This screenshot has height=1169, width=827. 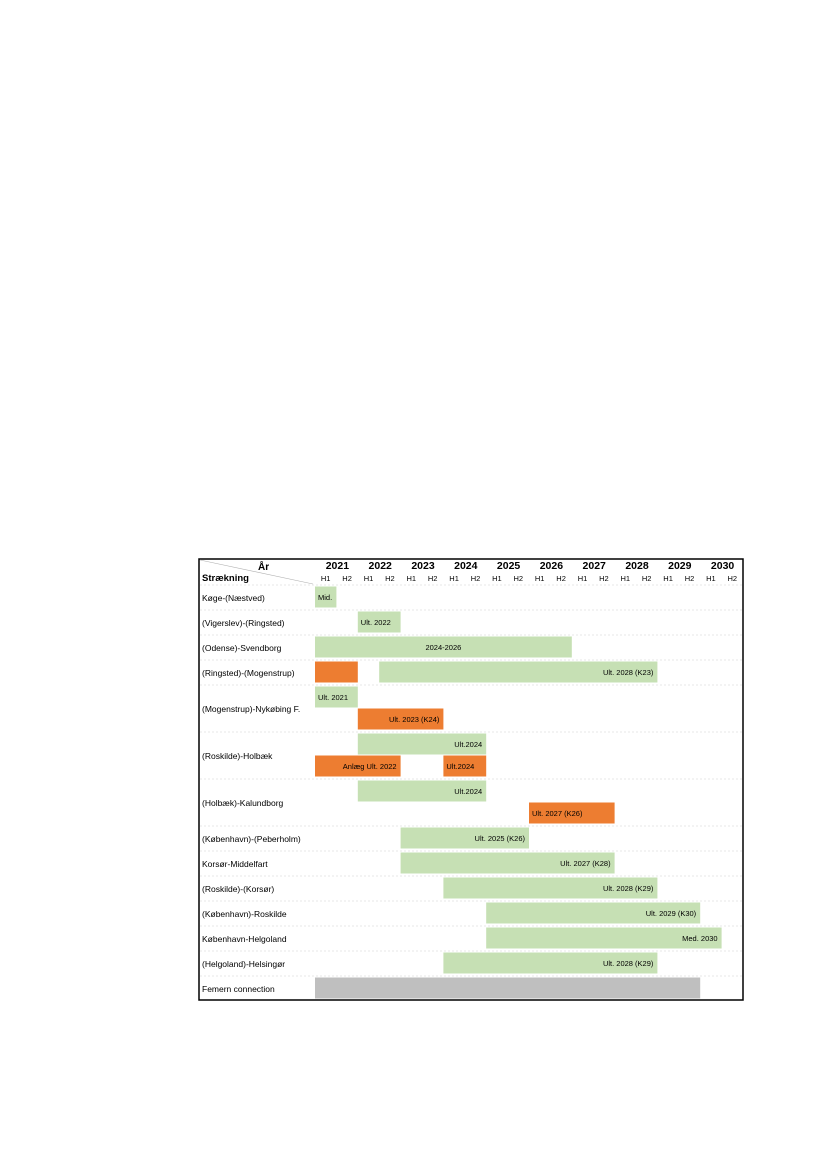 What do you see at coordinates (509, 566) in the screenshot?
I see `year-label: 2025` at bounding box center [509, 566].